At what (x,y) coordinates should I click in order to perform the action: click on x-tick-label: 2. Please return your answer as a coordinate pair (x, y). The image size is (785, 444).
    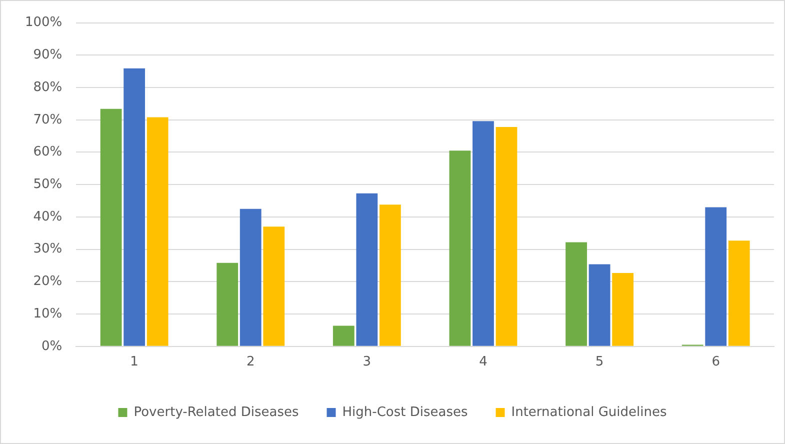
    Looking at the image, I should click on (250, 362).